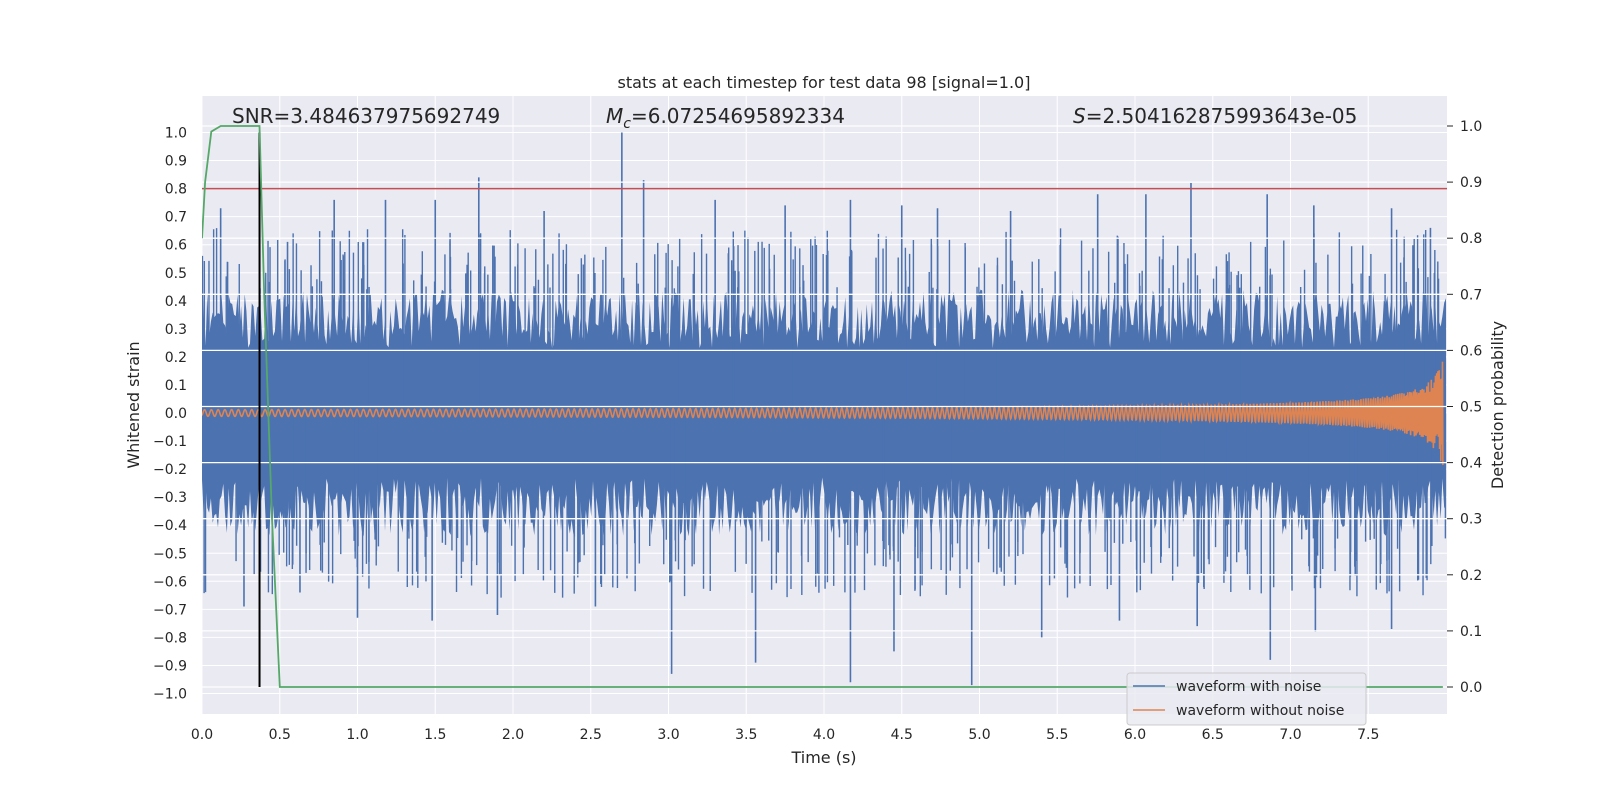 This screenshot has width=1600, height=800. Describe the element at coordinates (823, 757) in the screenshot. I see `x-axis-label: Time (s)` at that location.